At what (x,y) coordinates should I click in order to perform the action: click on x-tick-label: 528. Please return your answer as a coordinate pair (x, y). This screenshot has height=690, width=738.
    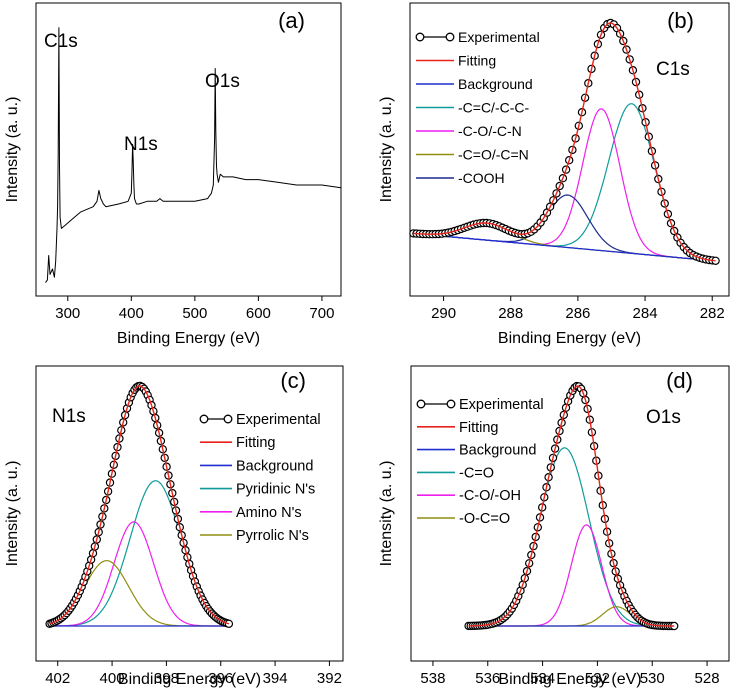
    Looking at the image, I should click on (707, 678).